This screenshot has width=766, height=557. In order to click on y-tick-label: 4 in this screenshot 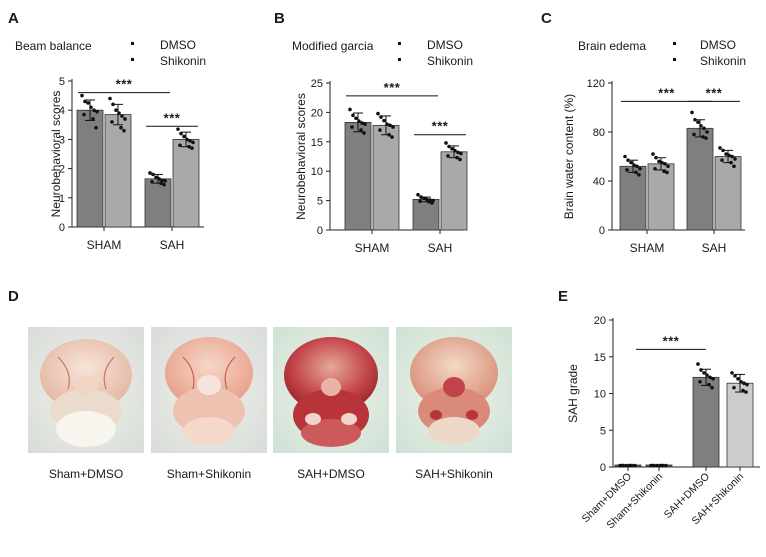, I will do `click(62, 111)`.